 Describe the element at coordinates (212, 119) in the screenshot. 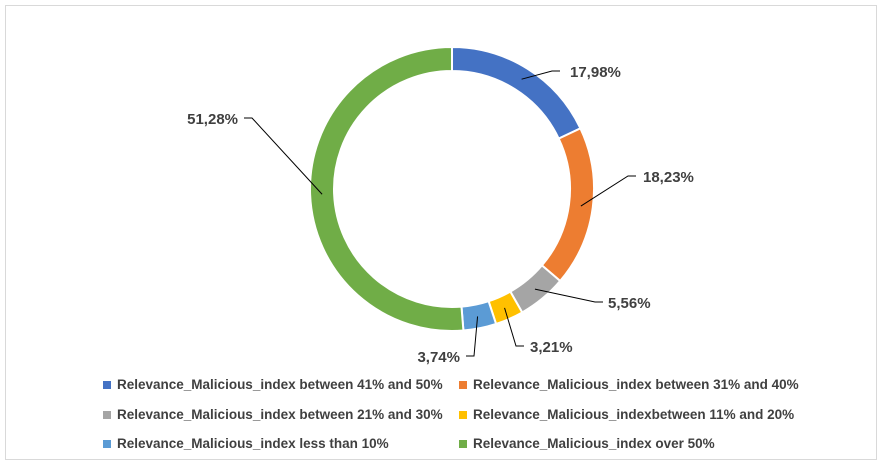

I see `data-label: 51,28%` at that location.